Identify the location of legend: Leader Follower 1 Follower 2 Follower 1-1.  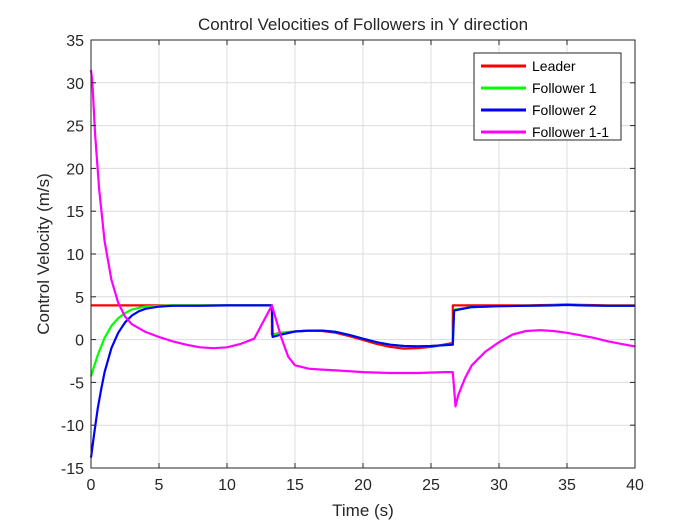
(547, 96).